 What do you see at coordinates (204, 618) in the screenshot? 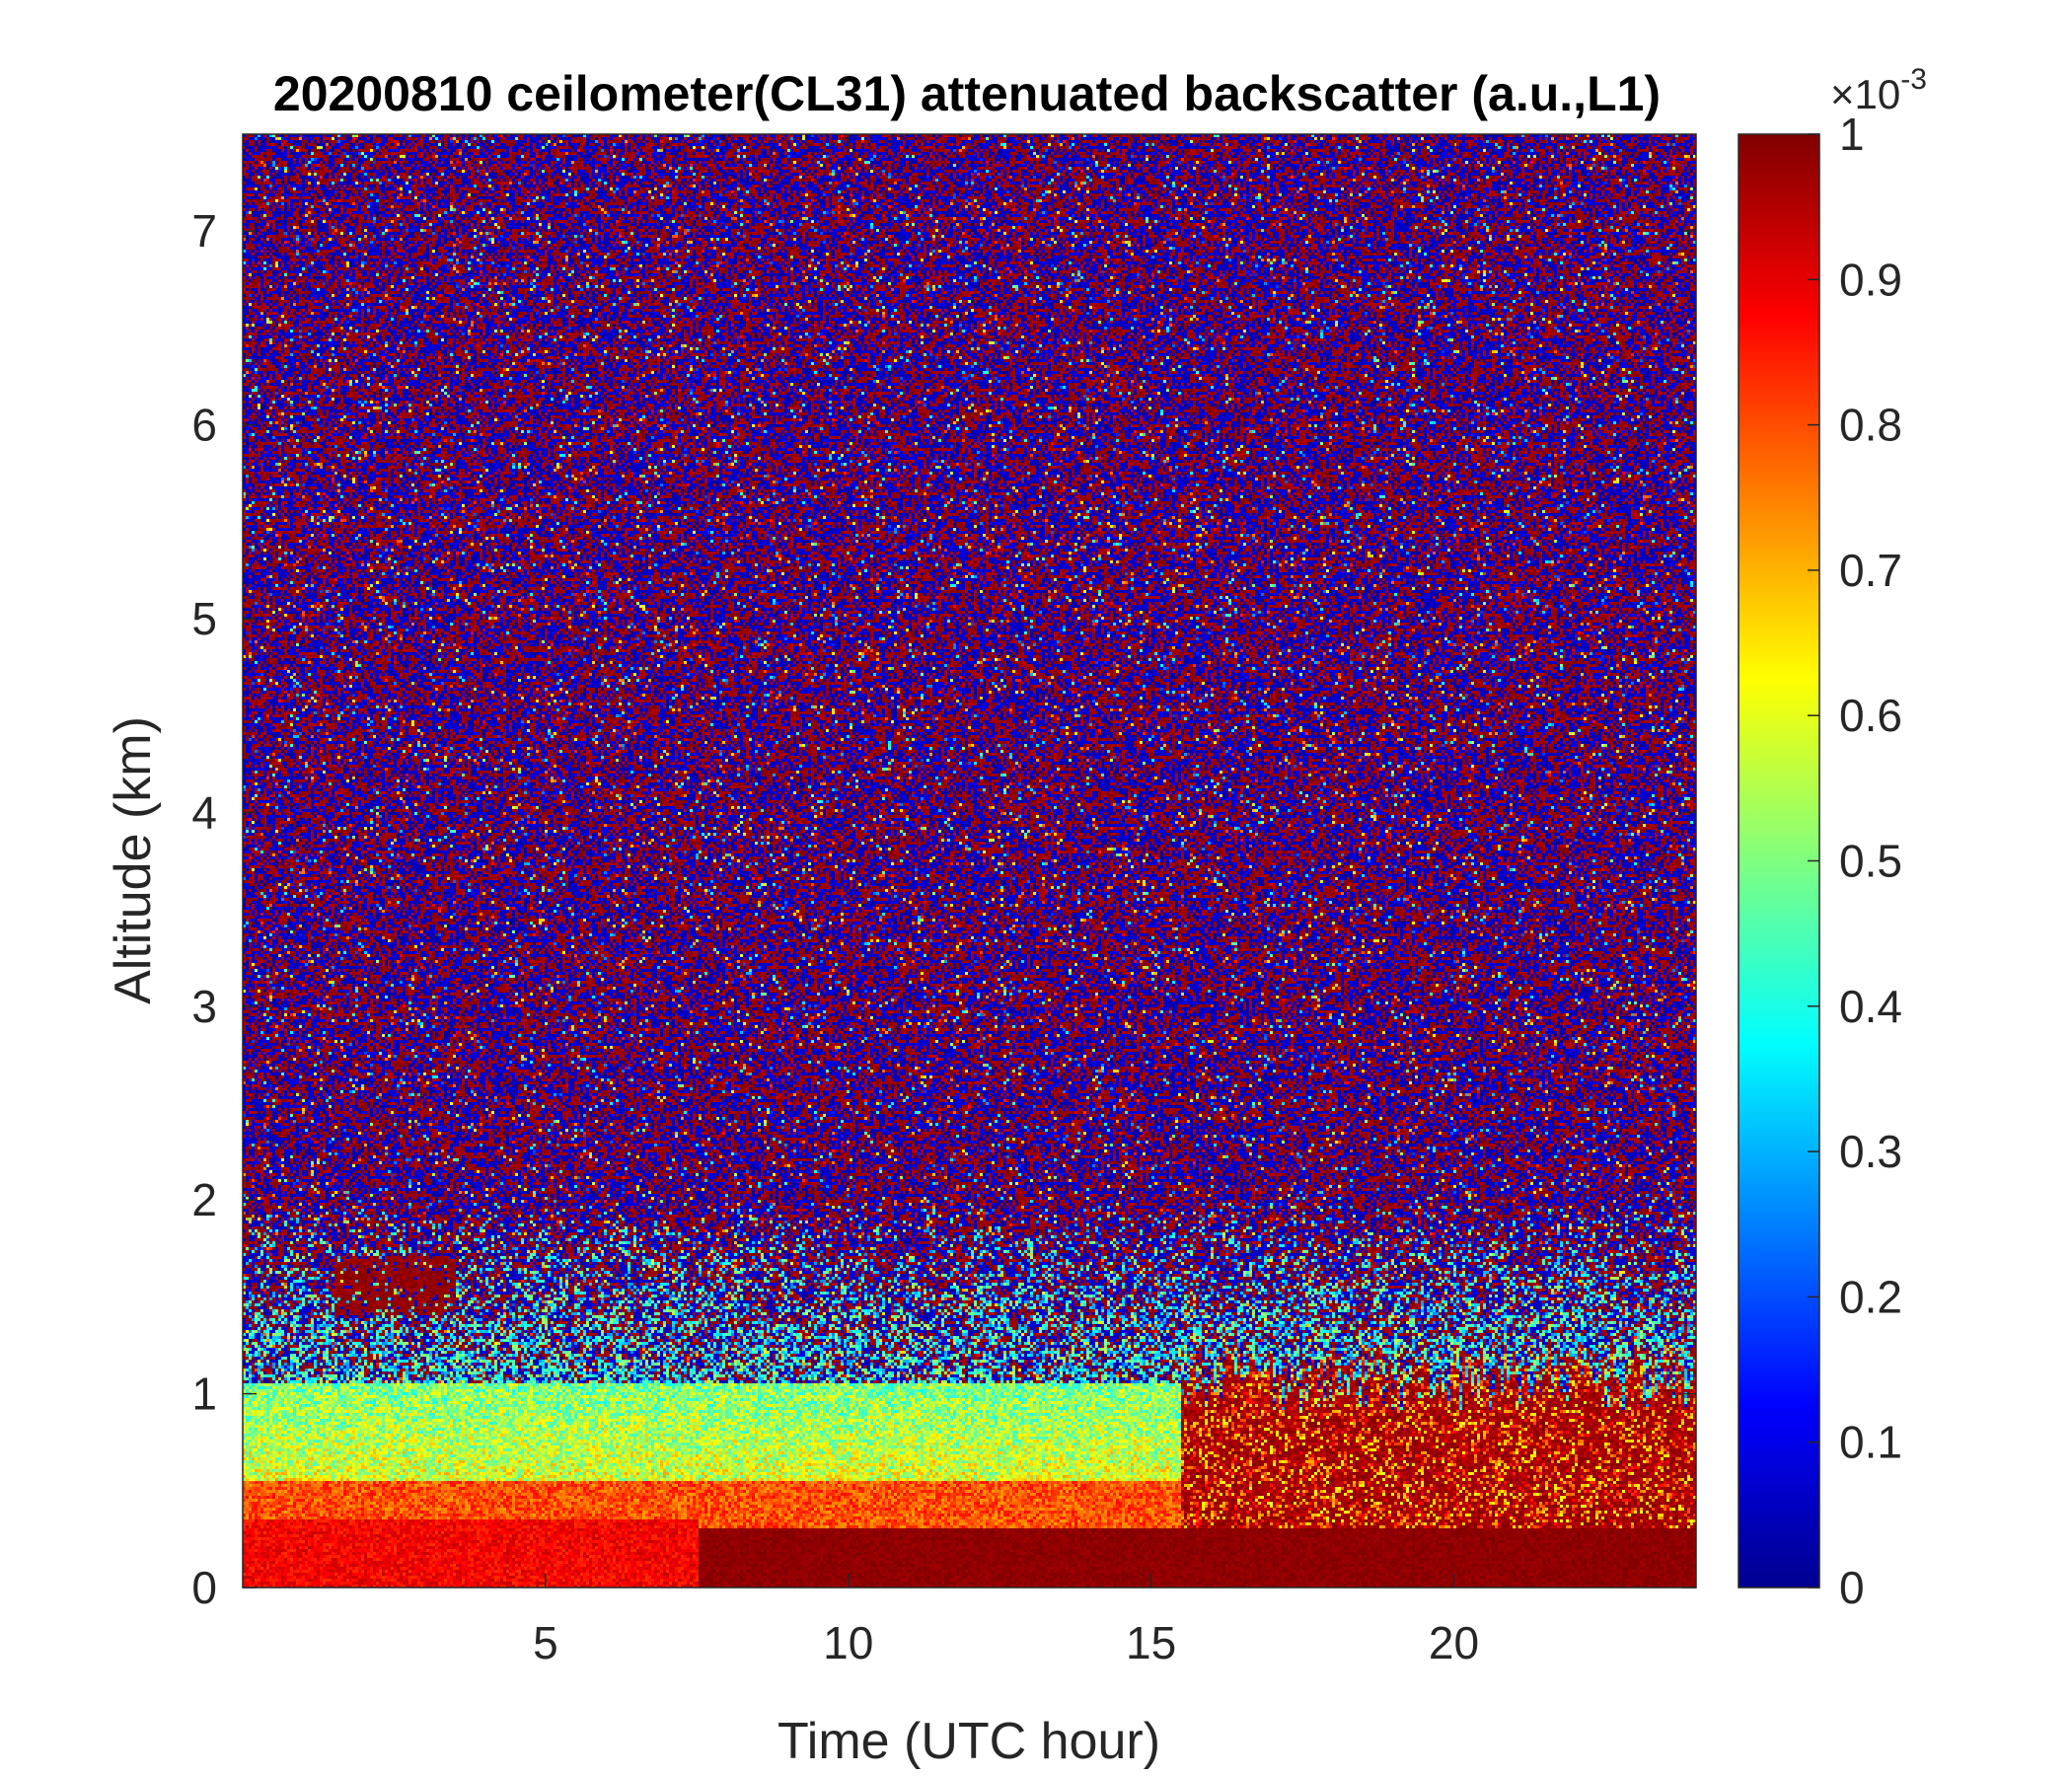
I see `y-tick-label: 5` at bounding box center [204, 618].